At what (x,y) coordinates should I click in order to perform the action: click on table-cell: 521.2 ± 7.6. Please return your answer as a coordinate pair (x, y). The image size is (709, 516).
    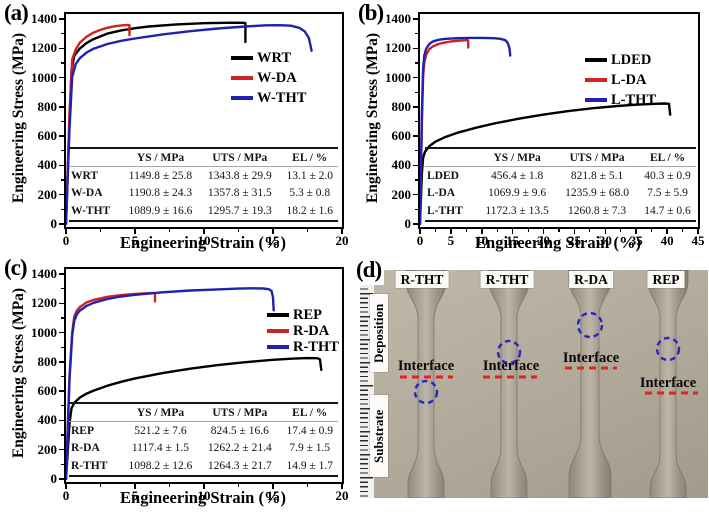
    Looking at the image, I should click on (160, 430).